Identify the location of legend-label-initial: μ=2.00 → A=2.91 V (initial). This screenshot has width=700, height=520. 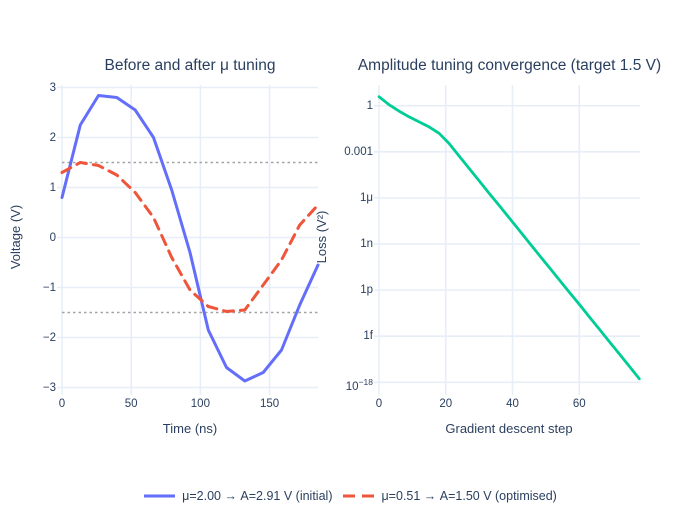
(257, 496).